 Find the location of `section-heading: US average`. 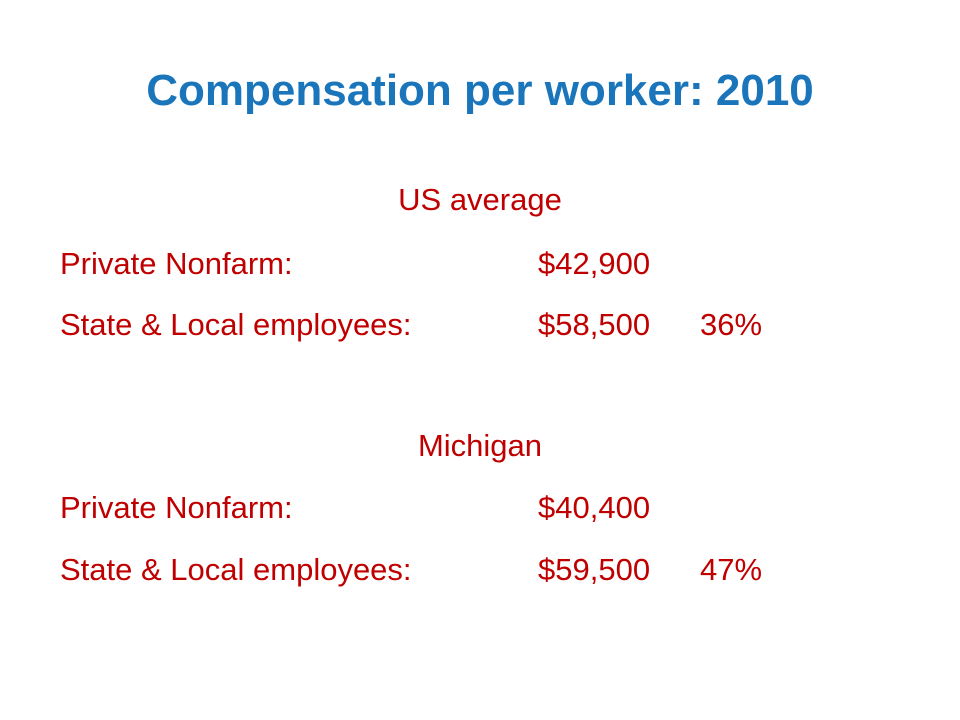

section-heading: US average is located at coordinates (480, 199).